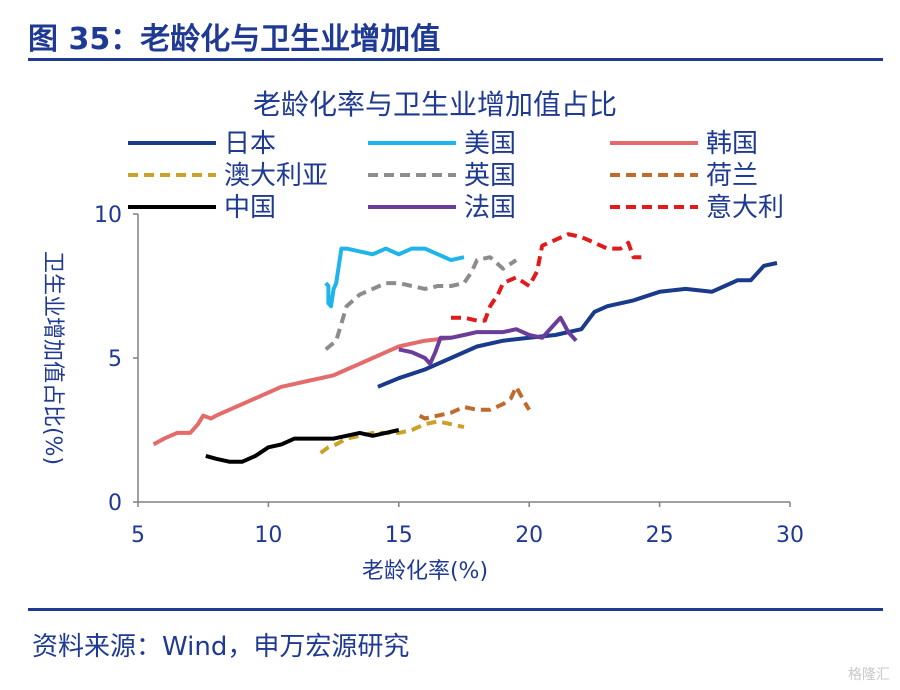 Image resolution: width=900 pixels, height=690 pixels. Describe the element at coordinates (435, 104) in the screenshot. I see `chart-title: 老龄化率与卫生业增加值占比` at that location.